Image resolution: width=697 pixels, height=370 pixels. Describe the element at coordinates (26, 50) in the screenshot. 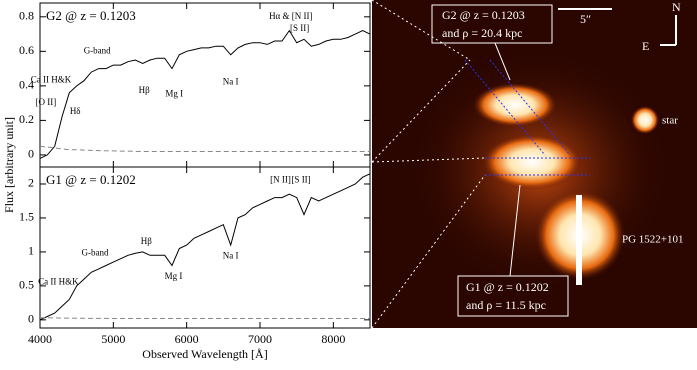

I see `y-tick-label: 0.6` at that location.